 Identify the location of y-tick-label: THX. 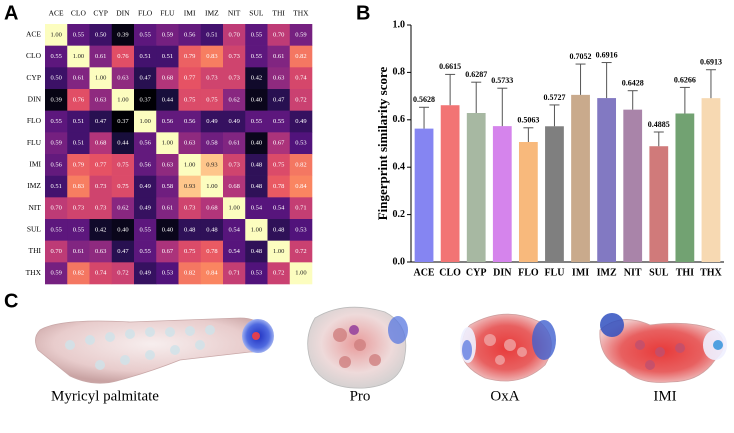
(34, 272).